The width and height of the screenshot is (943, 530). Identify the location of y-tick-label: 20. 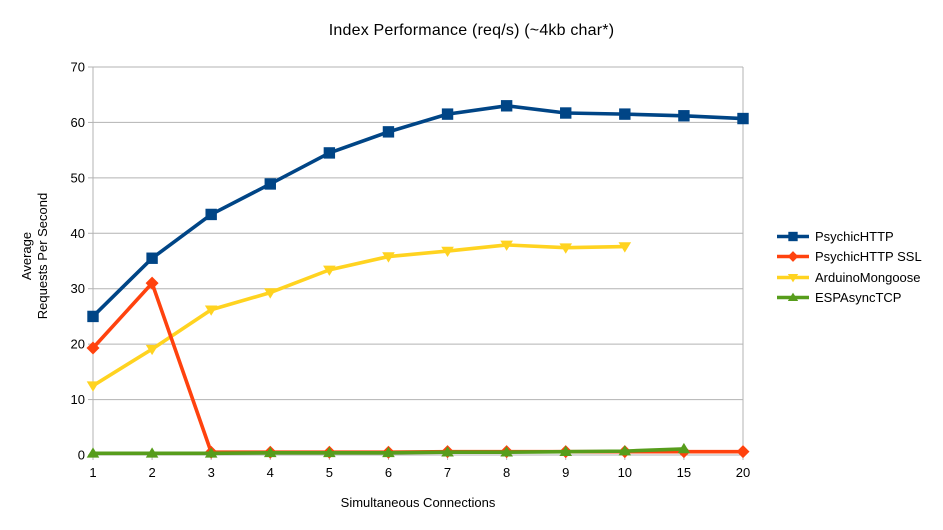
(78, 344).